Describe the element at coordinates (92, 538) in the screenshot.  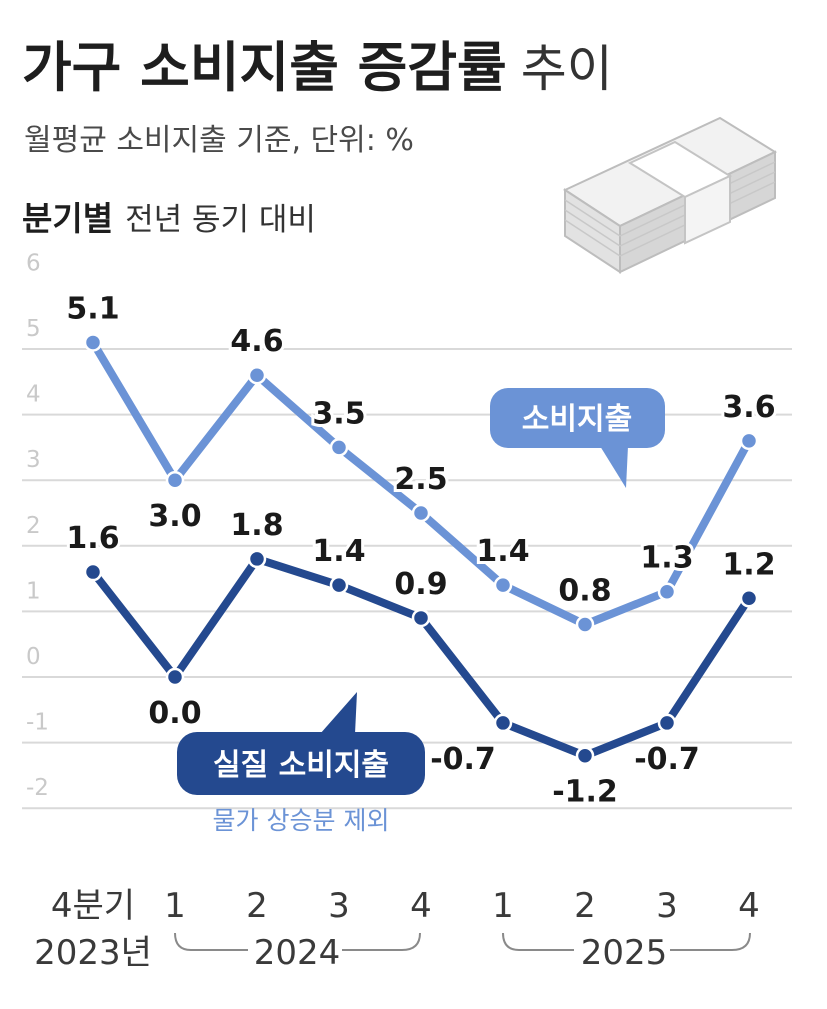
I see `data-label: 1.6` at that location.